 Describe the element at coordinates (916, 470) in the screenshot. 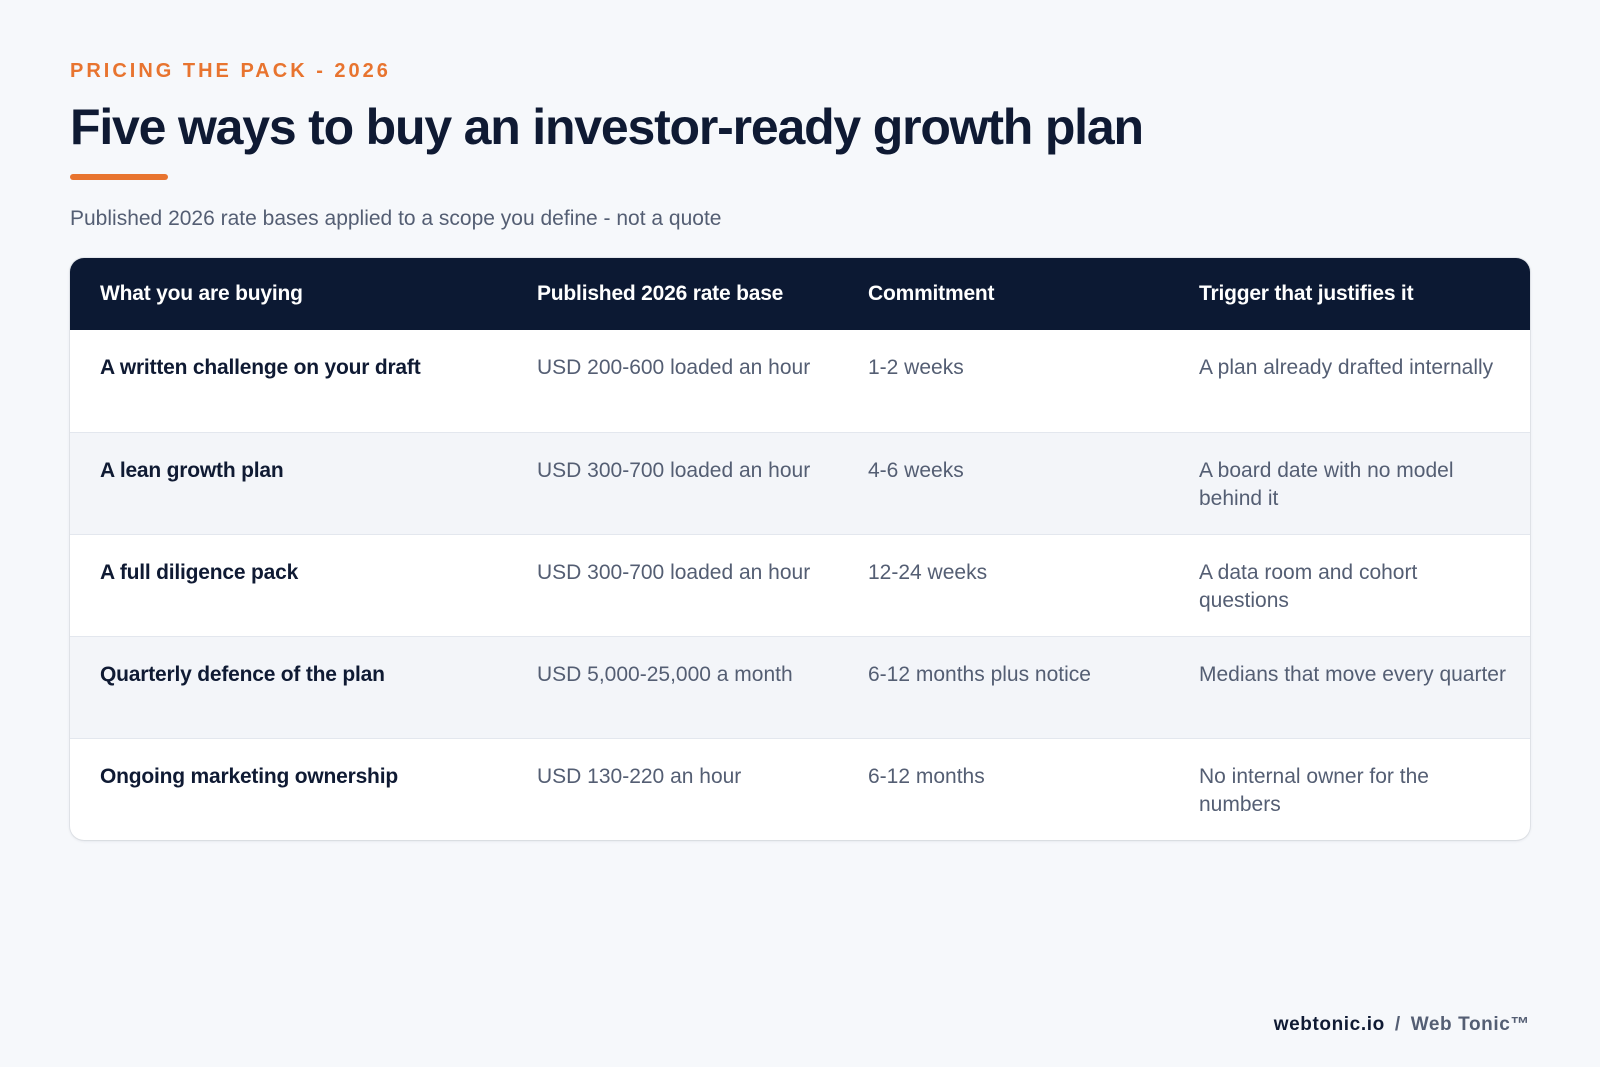

I see `cell-commitment: 4-6 weeks` at that location.